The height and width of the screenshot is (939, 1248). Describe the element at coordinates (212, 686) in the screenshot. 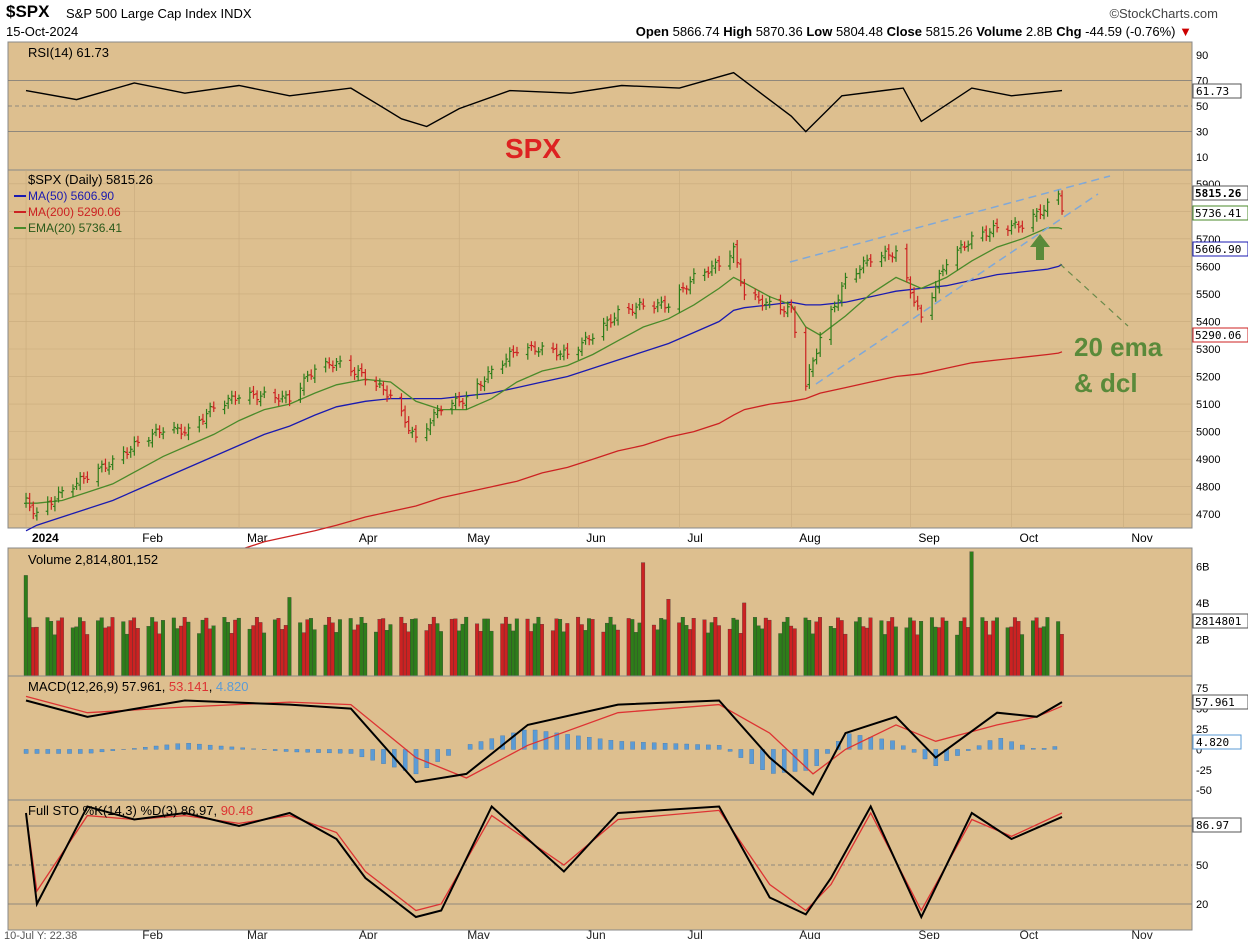

I see `macd-title-sep2: ,` at that location.